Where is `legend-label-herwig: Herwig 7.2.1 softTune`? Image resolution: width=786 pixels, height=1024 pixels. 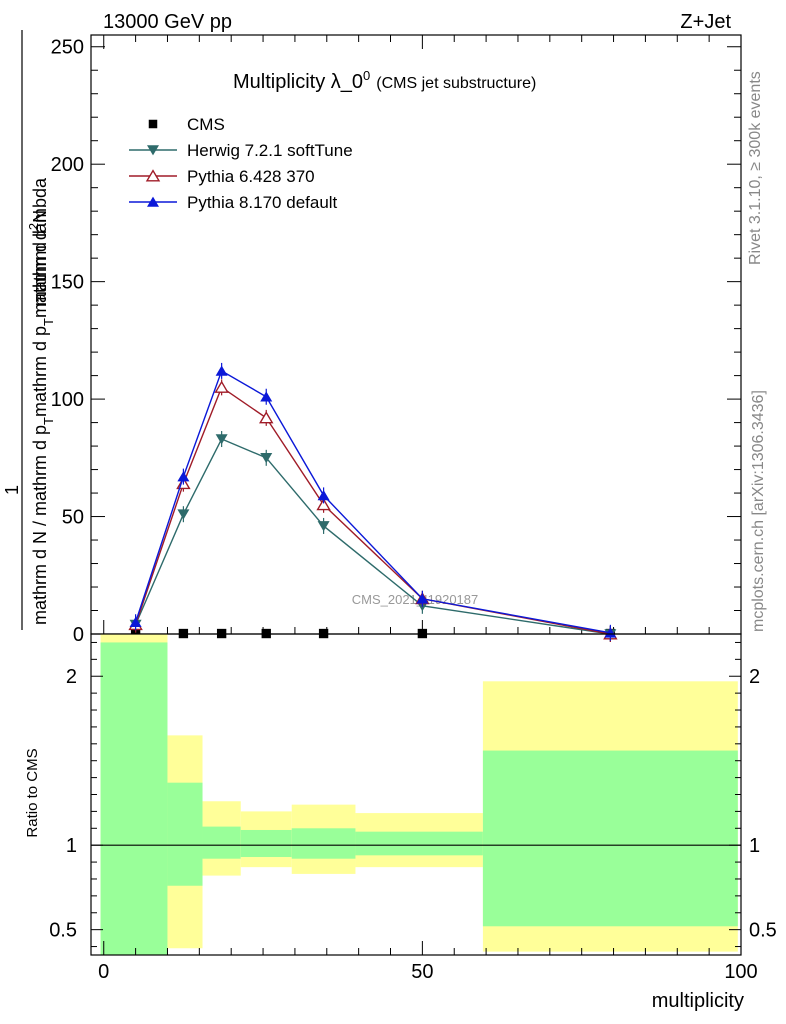
legend-label-herwig: Herwig 7.2.1 softTune is located at coordinates (270, 150).